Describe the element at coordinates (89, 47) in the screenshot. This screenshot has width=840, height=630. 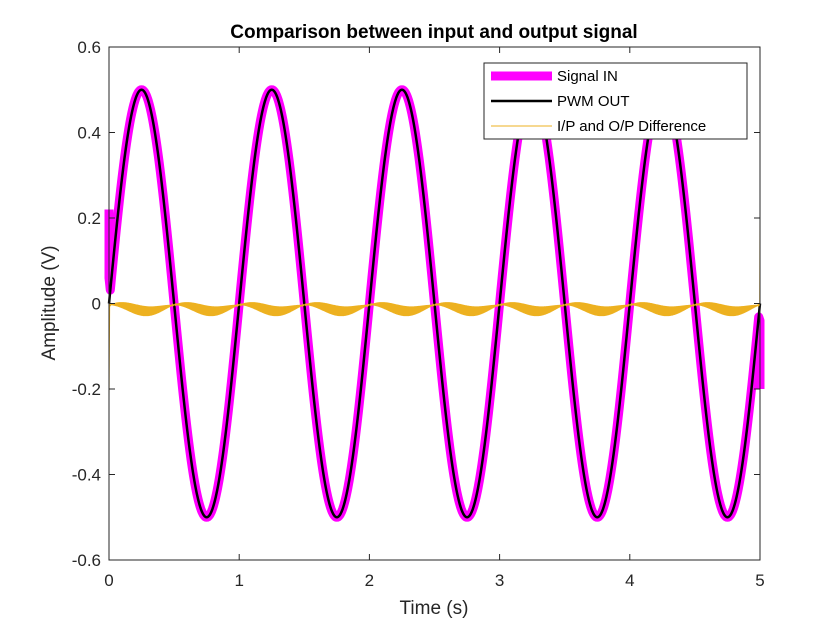
I see `y-tick-label: 0.6` at that location.